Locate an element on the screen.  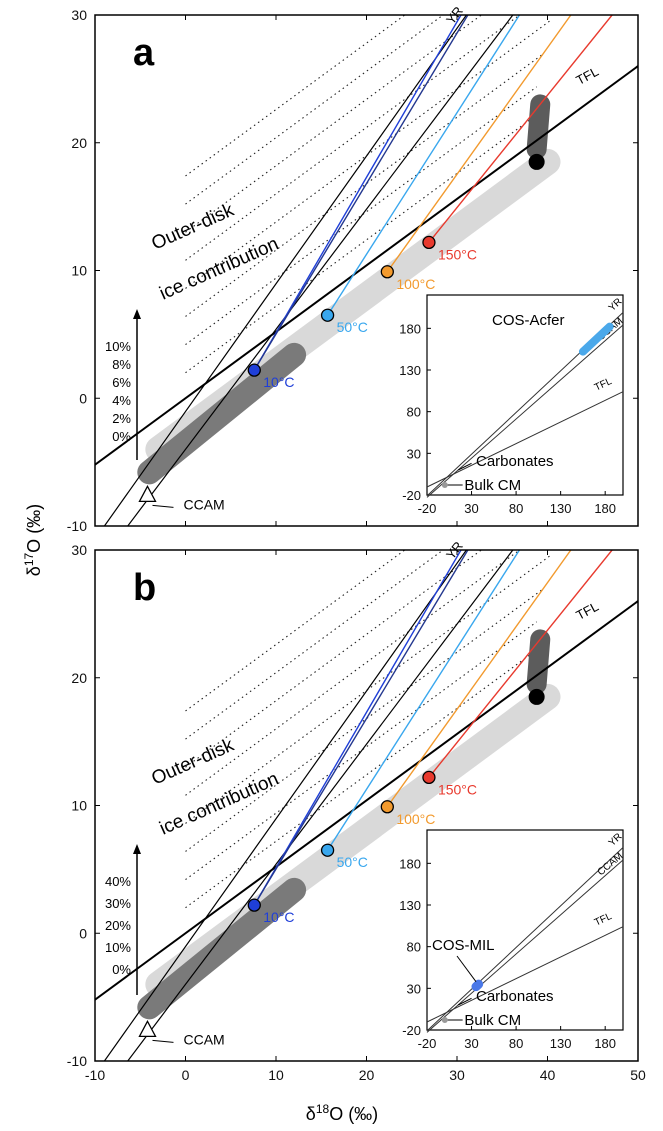
ice-scale-tick: 6% is located at coordinates (121, 382).